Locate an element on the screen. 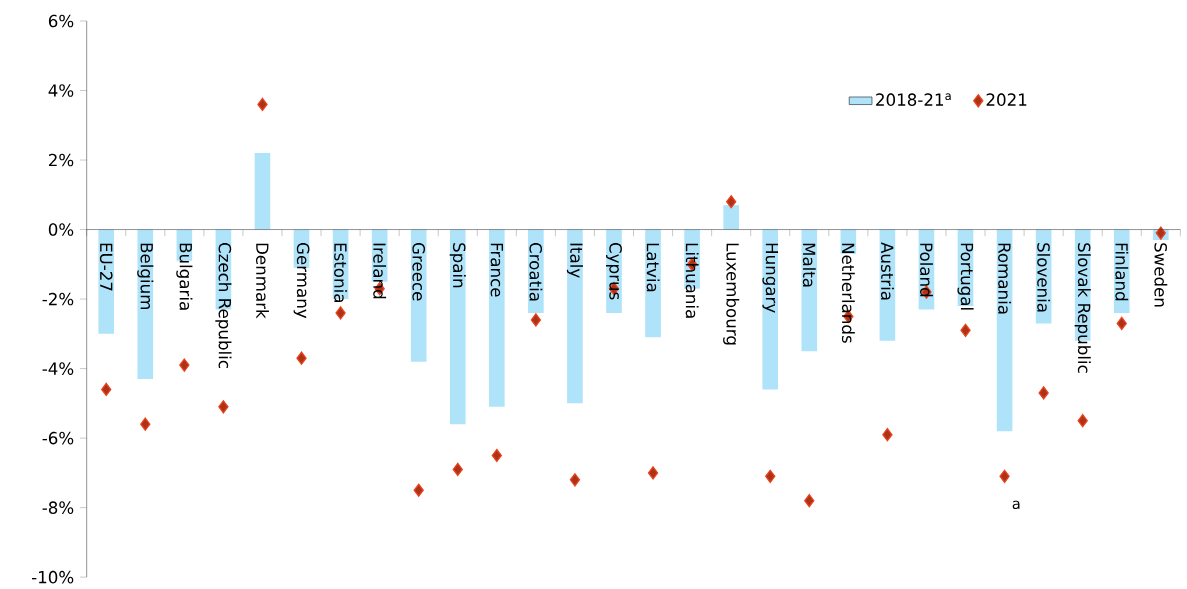  x-tick-label: Denmark is located at coordinates (262, 281).